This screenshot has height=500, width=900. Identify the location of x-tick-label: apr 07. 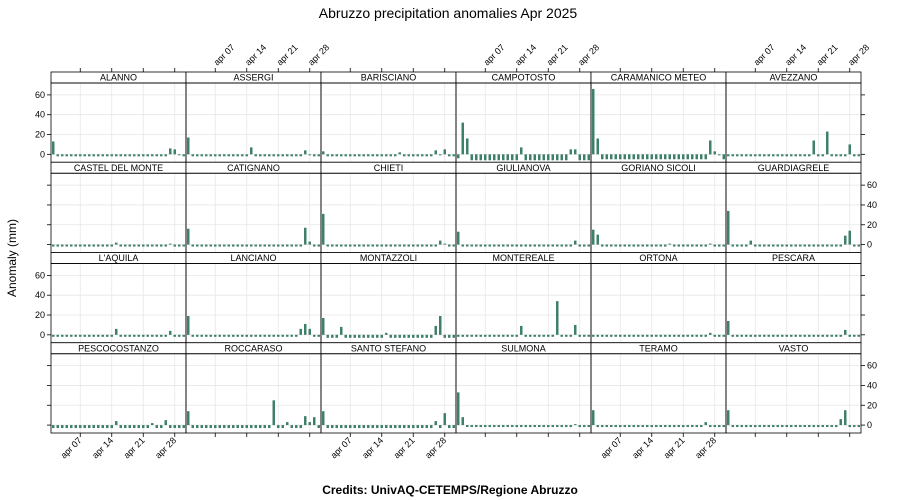
(611, 447).